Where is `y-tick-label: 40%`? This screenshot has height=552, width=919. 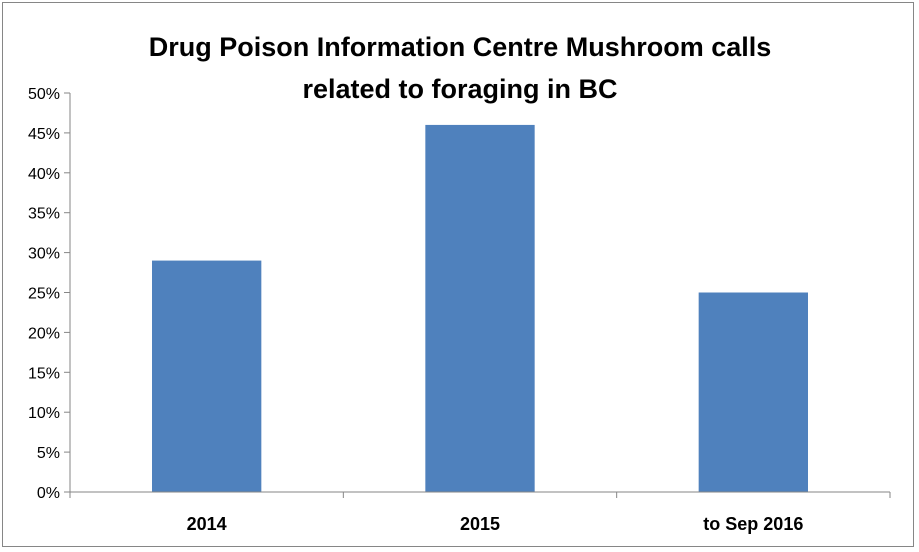
y-tick-label: 40% is located at coordinates (44, 174).